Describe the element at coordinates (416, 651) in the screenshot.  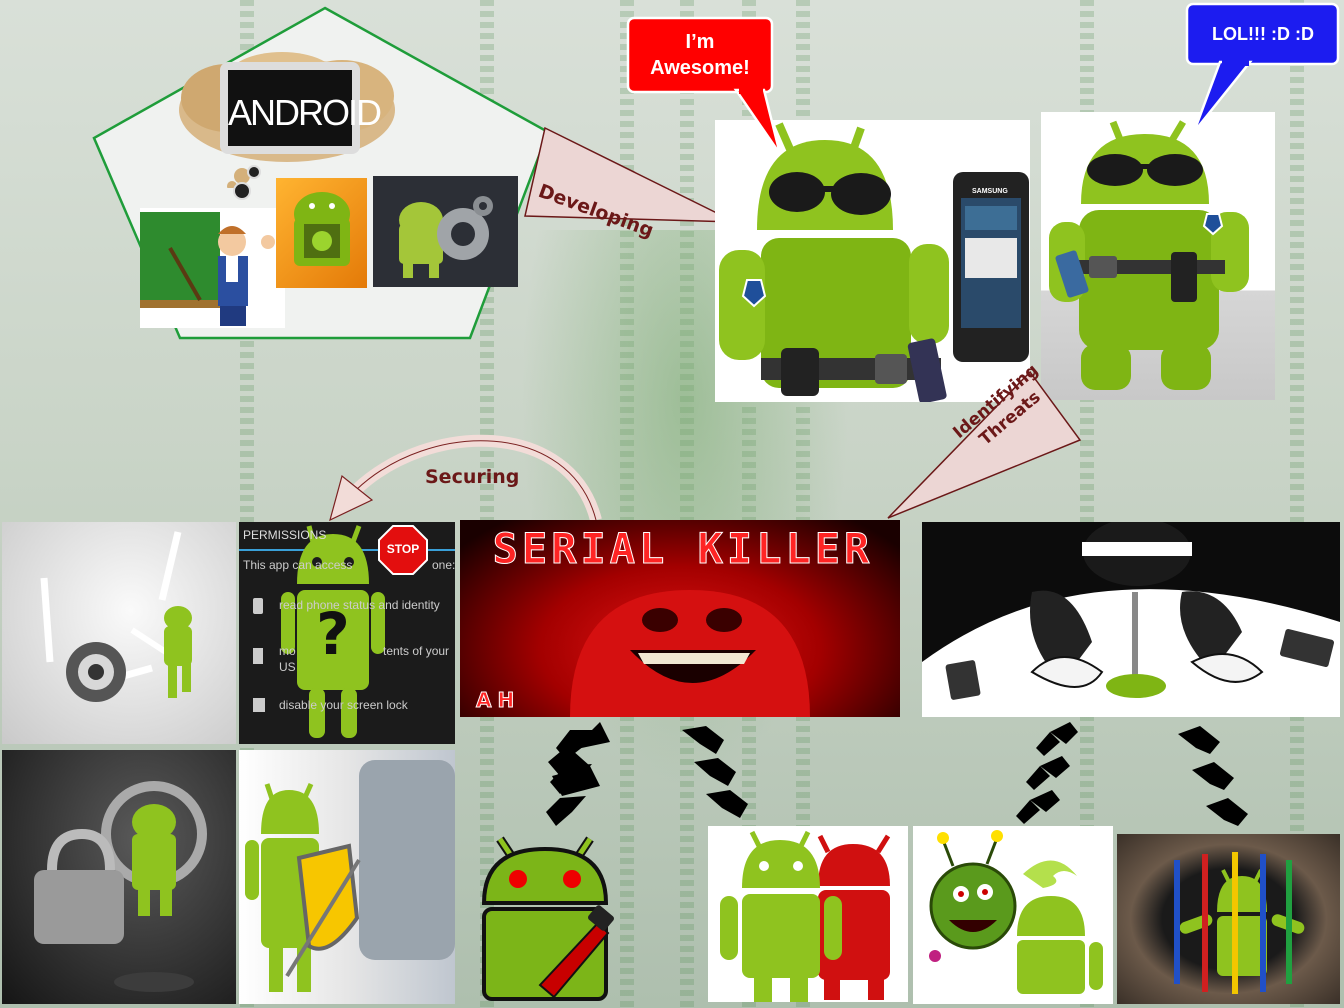
I see `permission-item-storage-end: tents of your` at that location.